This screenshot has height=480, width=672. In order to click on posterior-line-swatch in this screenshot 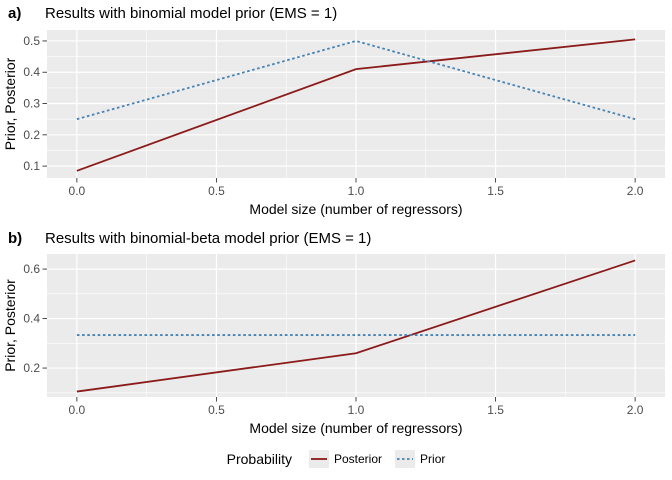, I will do `click(319, 459)`.